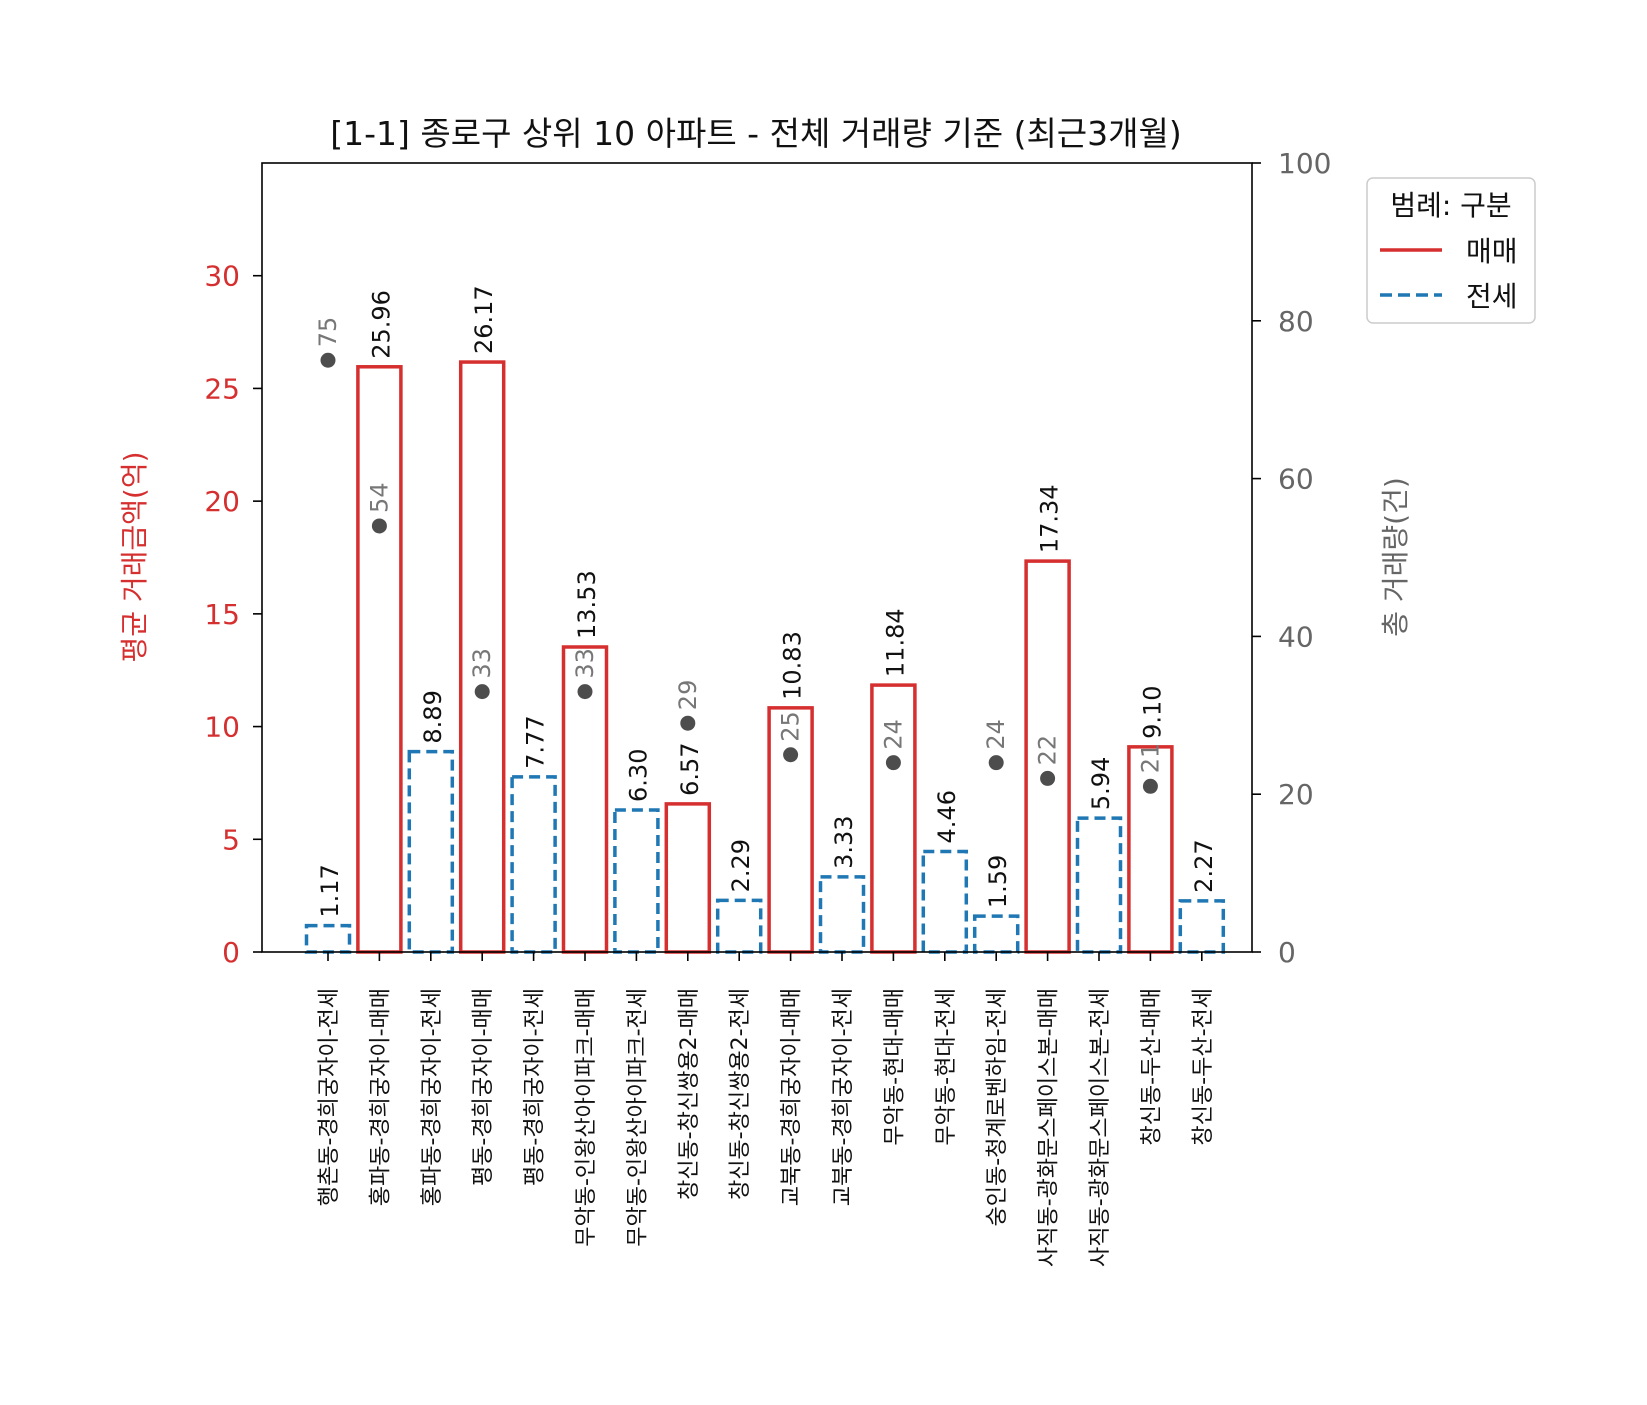 Image resolution: width=1647 pixels, height=1405 pixels. What do you see at coordinates (843, 1097) in the screenshot?
I see `x-tick-label-10: 교북동-경희궁자이-전세` at bounding box center [843, 1097].